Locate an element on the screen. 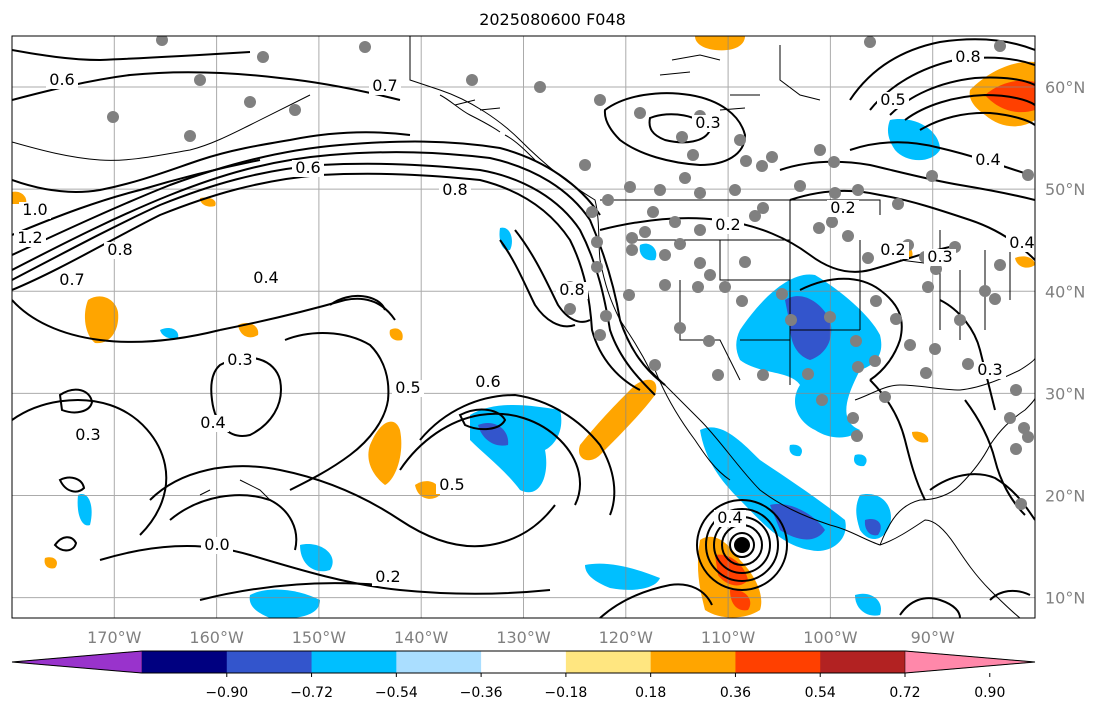  colorbar-extend-high is located at coordinates (970, 662).